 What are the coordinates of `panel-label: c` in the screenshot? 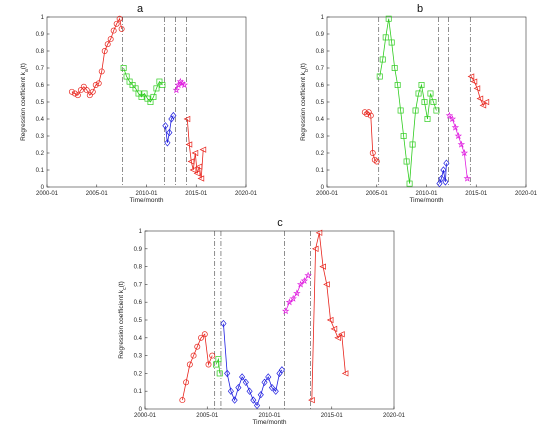 It's located at (280, 223).